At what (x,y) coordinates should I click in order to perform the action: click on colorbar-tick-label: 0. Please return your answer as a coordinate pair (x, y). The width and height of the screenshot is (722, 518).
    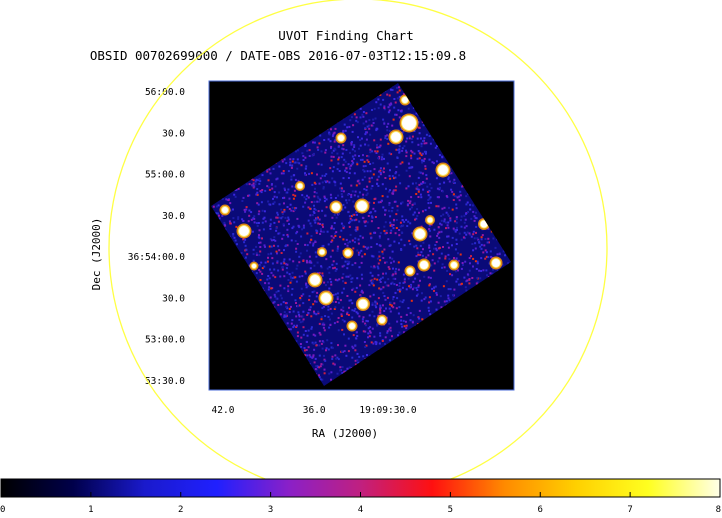
    Looking at the image, I should click on (2, 510).